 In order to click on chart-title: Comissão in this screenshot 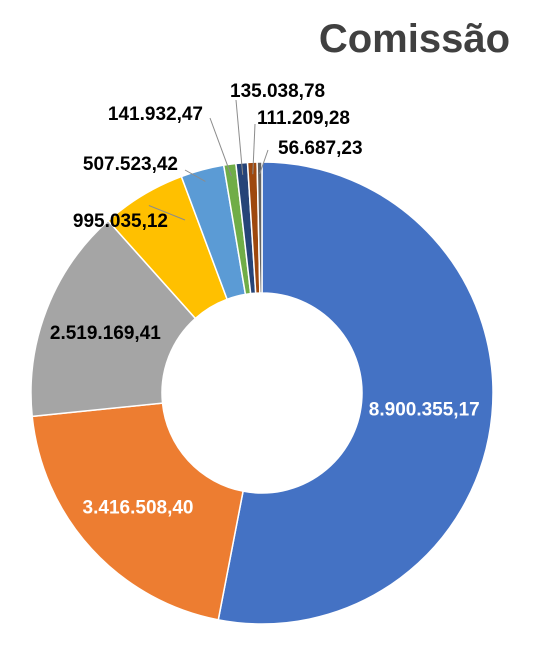, I will do `click(414, 39)`.